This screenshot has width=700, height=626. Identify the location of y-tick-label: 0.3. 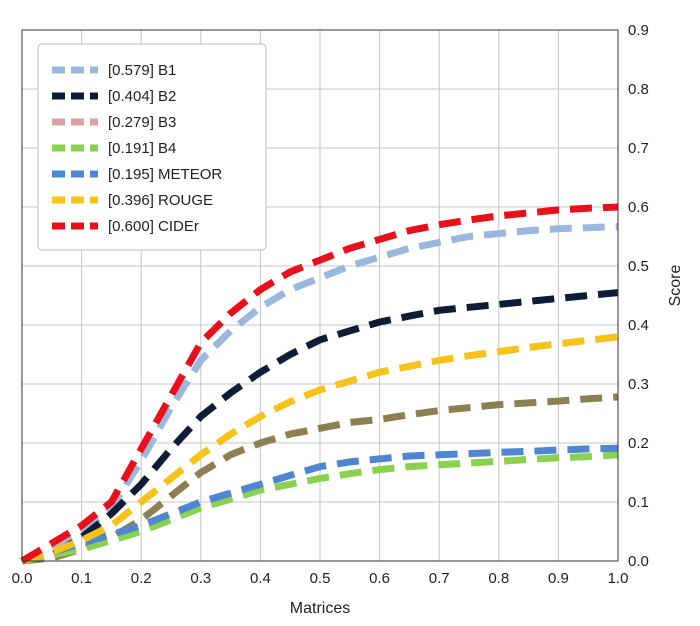
(638, 384).